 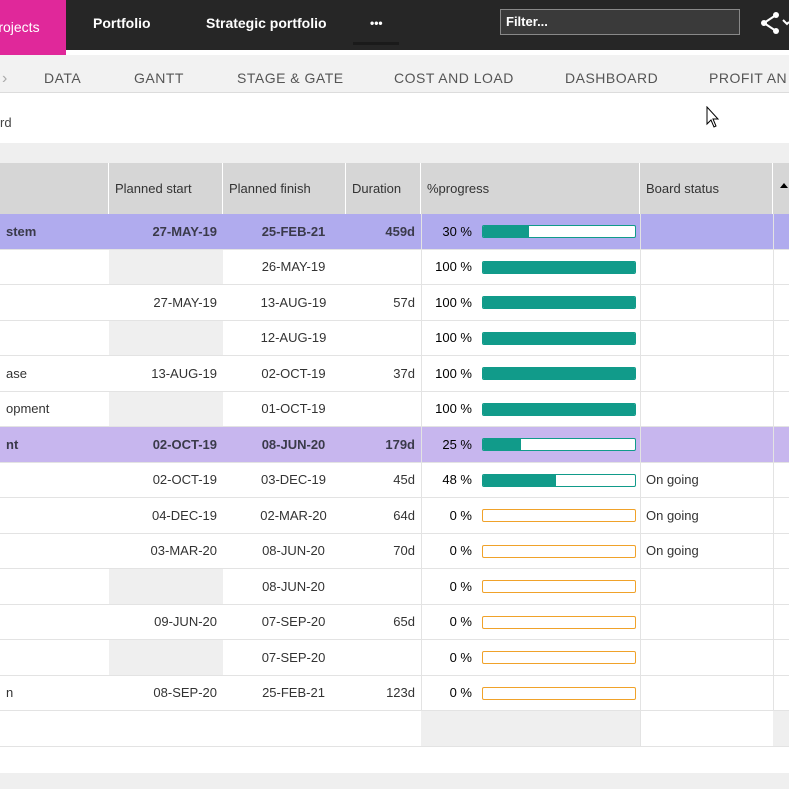 I want to click on table-row: 03-MAR-20 08-JUN-20 70d 0 % On going, so click(x=394, y=551).